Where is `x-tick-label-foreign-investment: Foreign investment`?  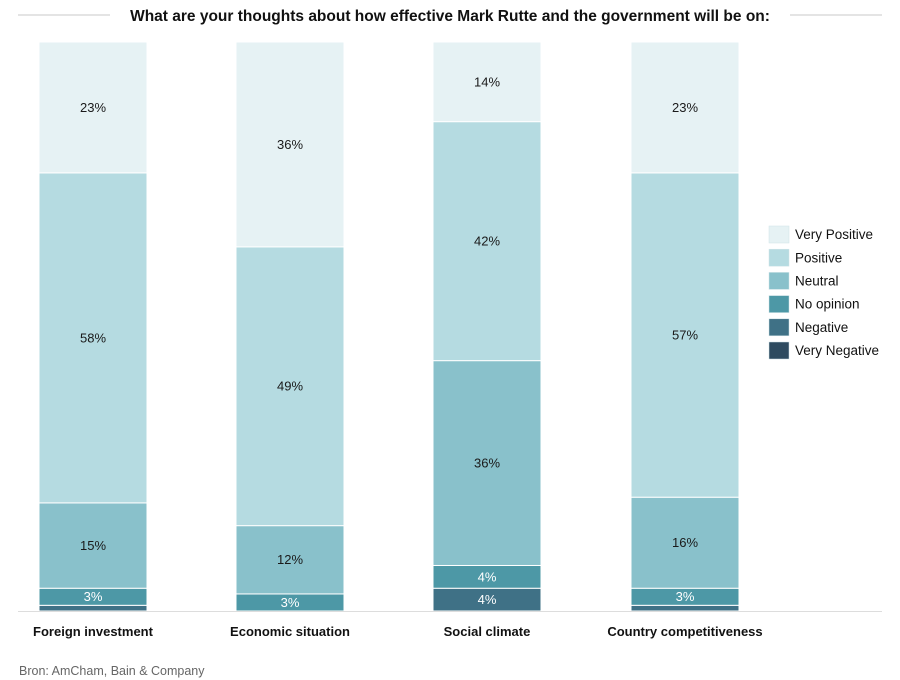 x-tick-label-foreign-investment: Foreign investment is located at coordinates (93, 631).